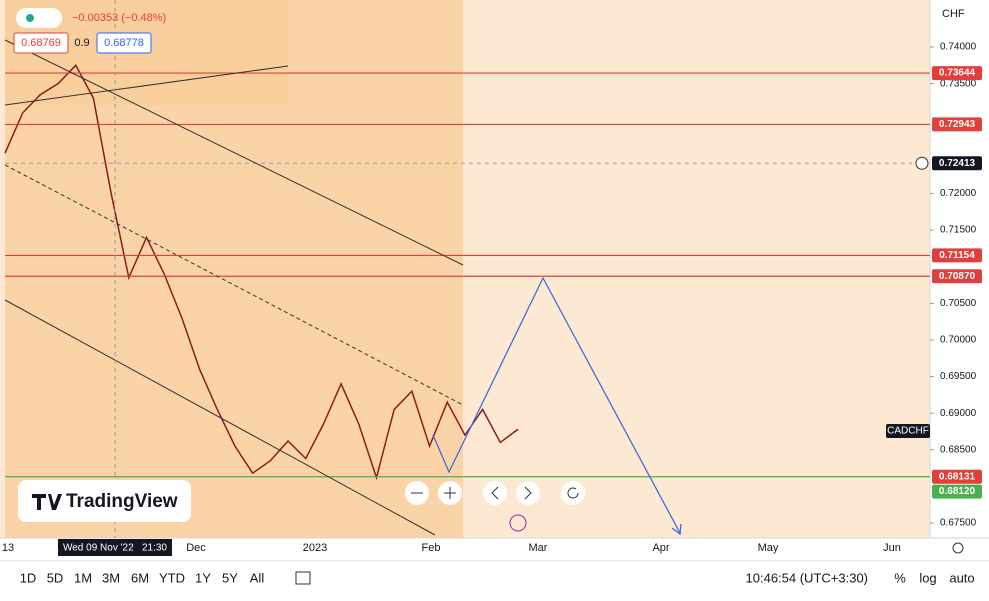 The width and height of the screenshot is (989, 601). What do you see at coordinates (146, 85) in the screenshot?
I see `trend-line` at bounding box center [146, 85].